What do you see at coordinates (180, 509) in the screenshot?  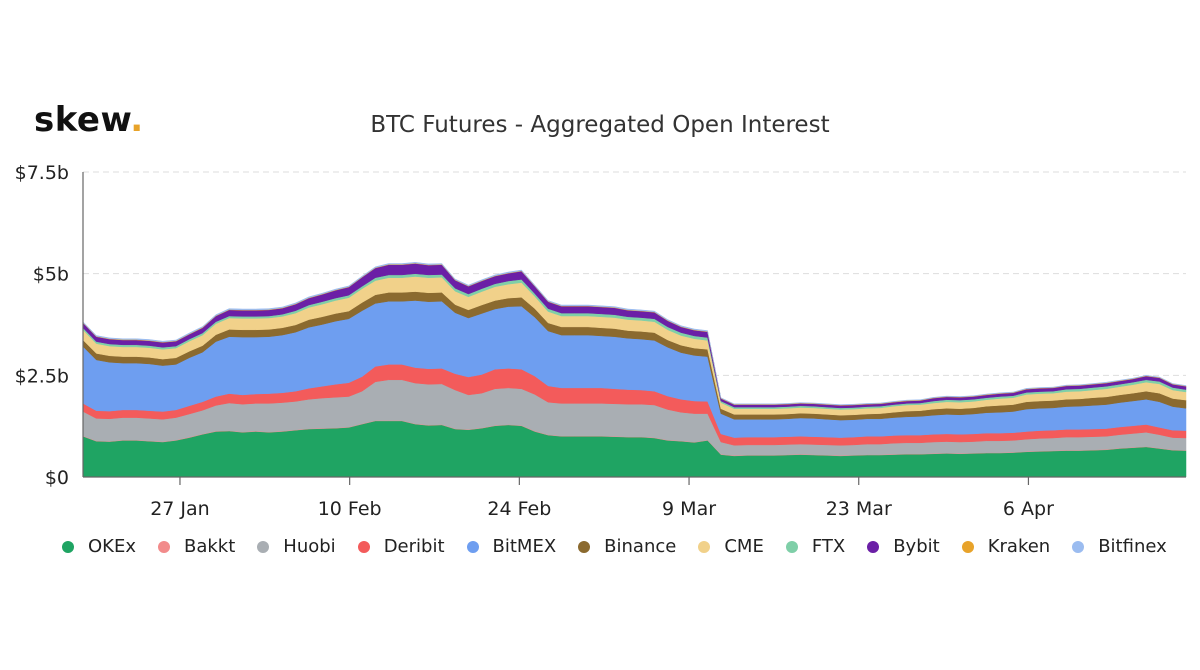 I see `x-tick-label: 27 Jan` at bounding box center [180, 509].